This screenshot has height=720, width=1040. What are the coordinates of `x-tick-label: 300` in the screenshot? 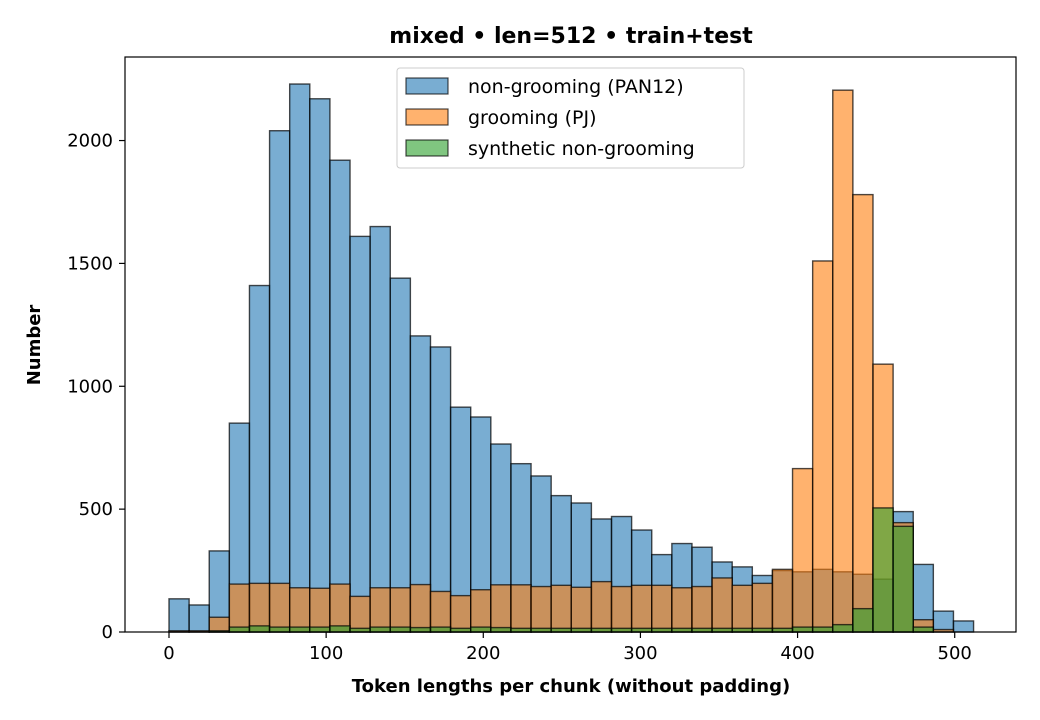 It's located at (640, 653).